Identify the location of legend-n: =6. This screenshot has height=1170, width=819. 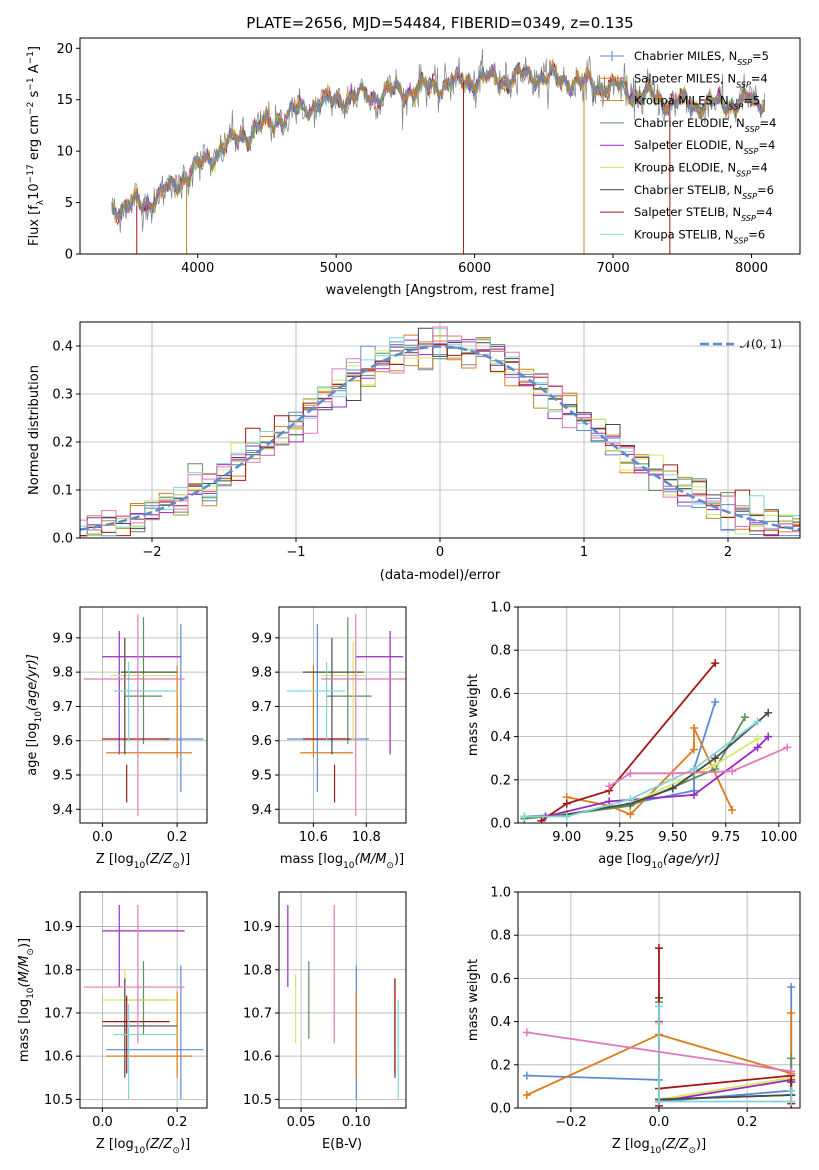
(765, 190).